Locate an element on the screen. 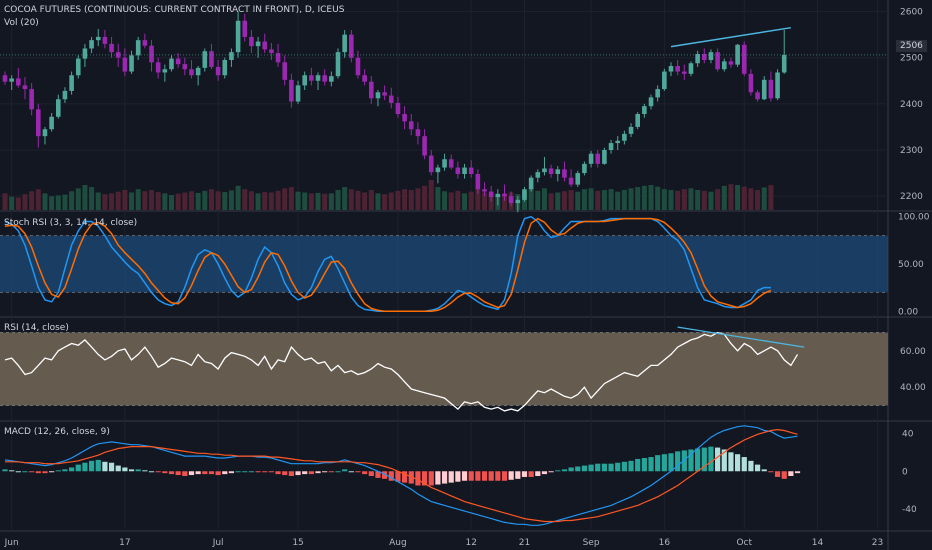  stoch-tick-label: 0.00 is located at coordinates (908, 312).